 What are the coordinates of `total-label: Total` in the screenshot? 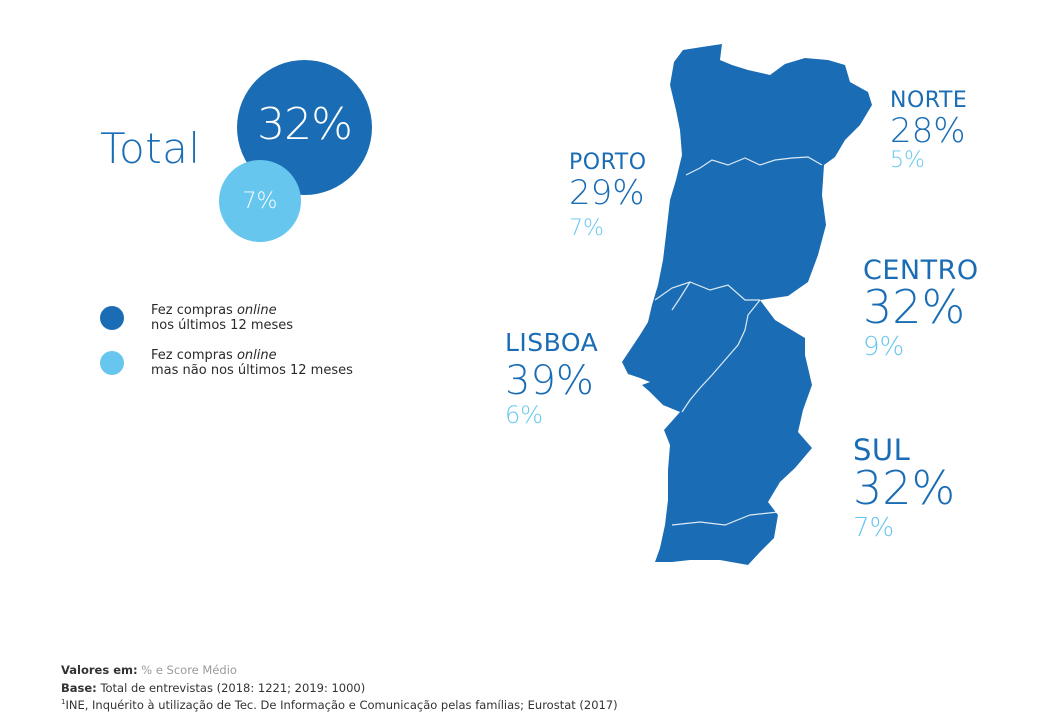 It's located at (150, 148).